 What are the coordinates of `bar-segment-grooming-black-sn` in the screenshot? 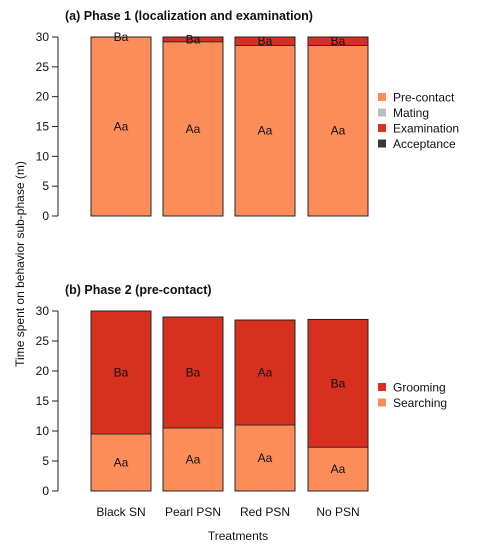 It's located at (121, 372).